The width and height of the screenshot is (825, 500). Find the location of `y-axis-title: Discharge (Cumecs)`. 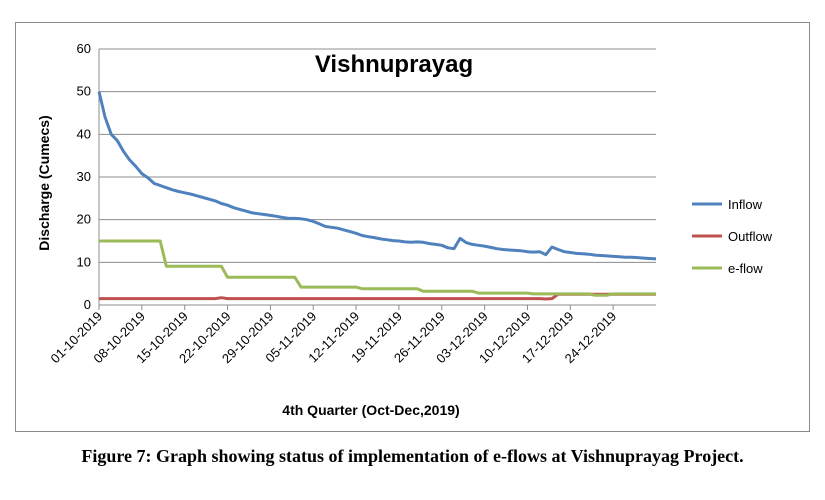

y-axis-title: Discharge (Cumecs) is located at coordinates (44, 182).